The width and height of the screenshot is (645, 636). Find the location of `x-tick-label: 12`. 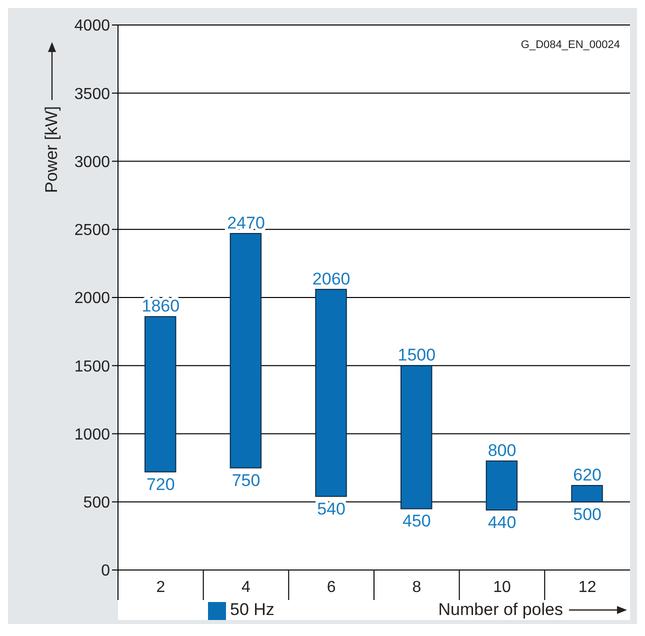

x-tick-label: 12 is located at coordinates (587, 587).